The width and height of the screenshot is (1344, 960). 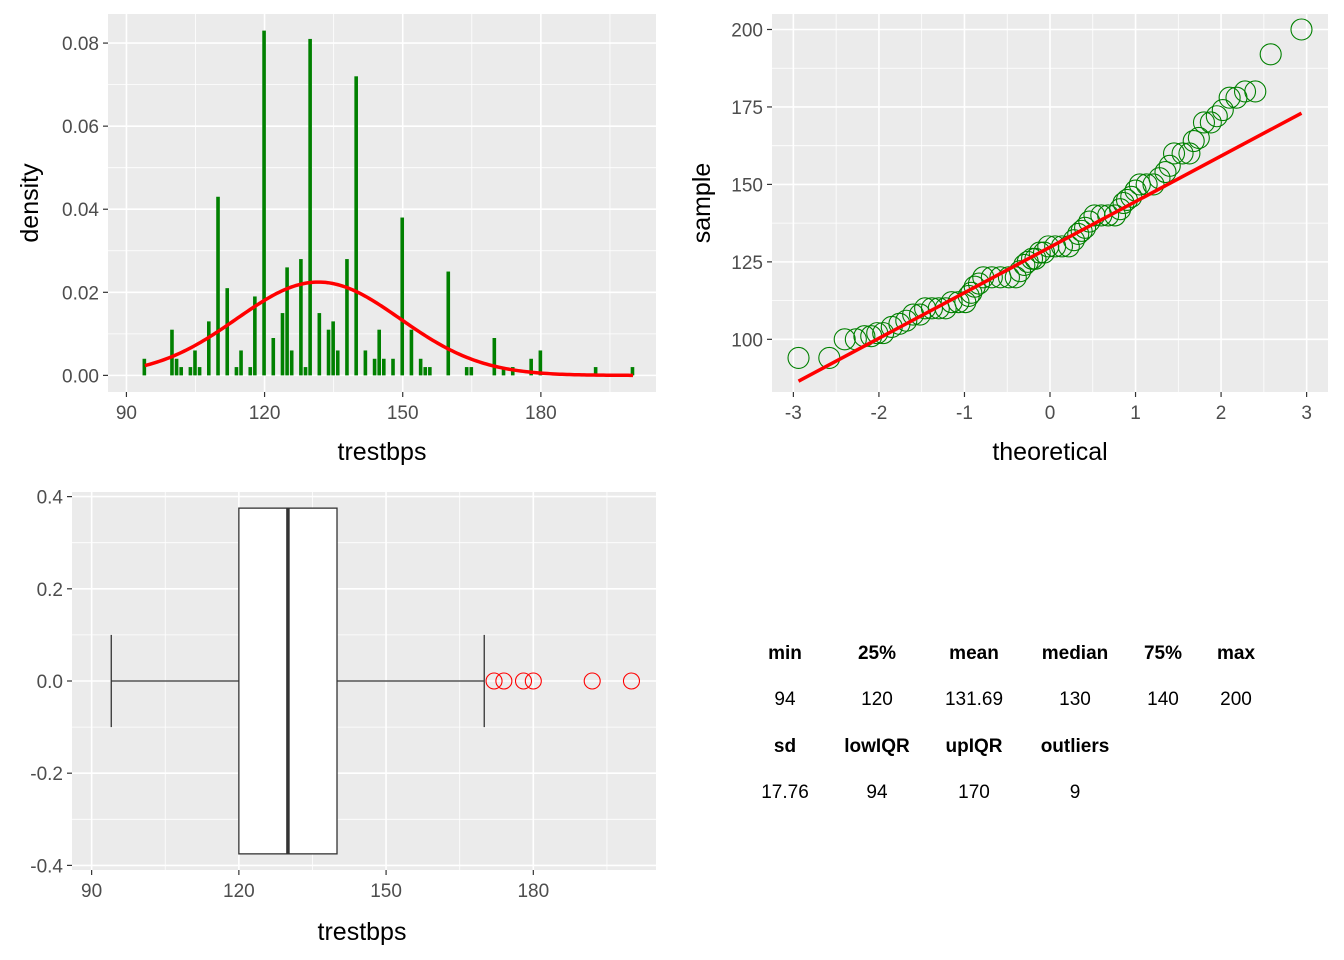 What do you see at coordinates (1075, 792) in the screenshot?
I see `stat-value: 9` at bounding box center [1075, 792].